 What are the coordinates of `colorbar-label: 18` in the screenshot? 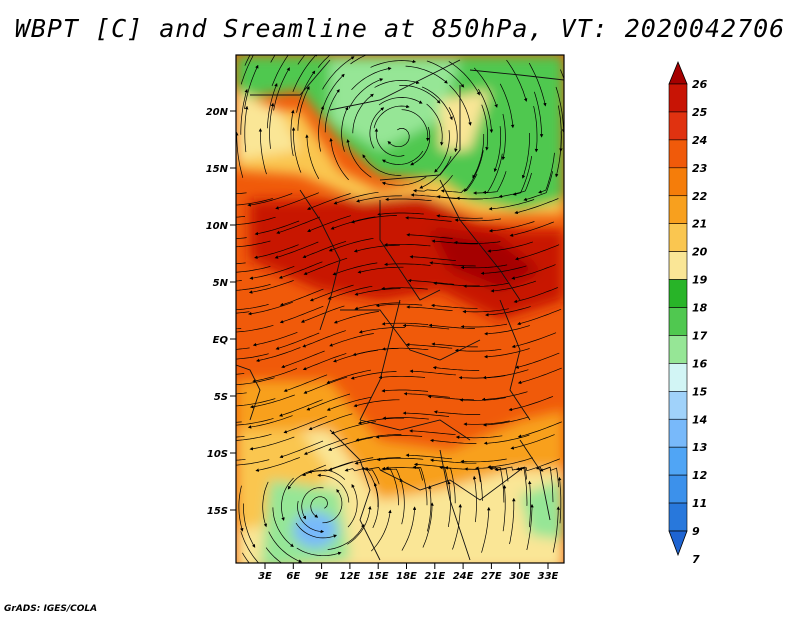 It's located at (700, 308).